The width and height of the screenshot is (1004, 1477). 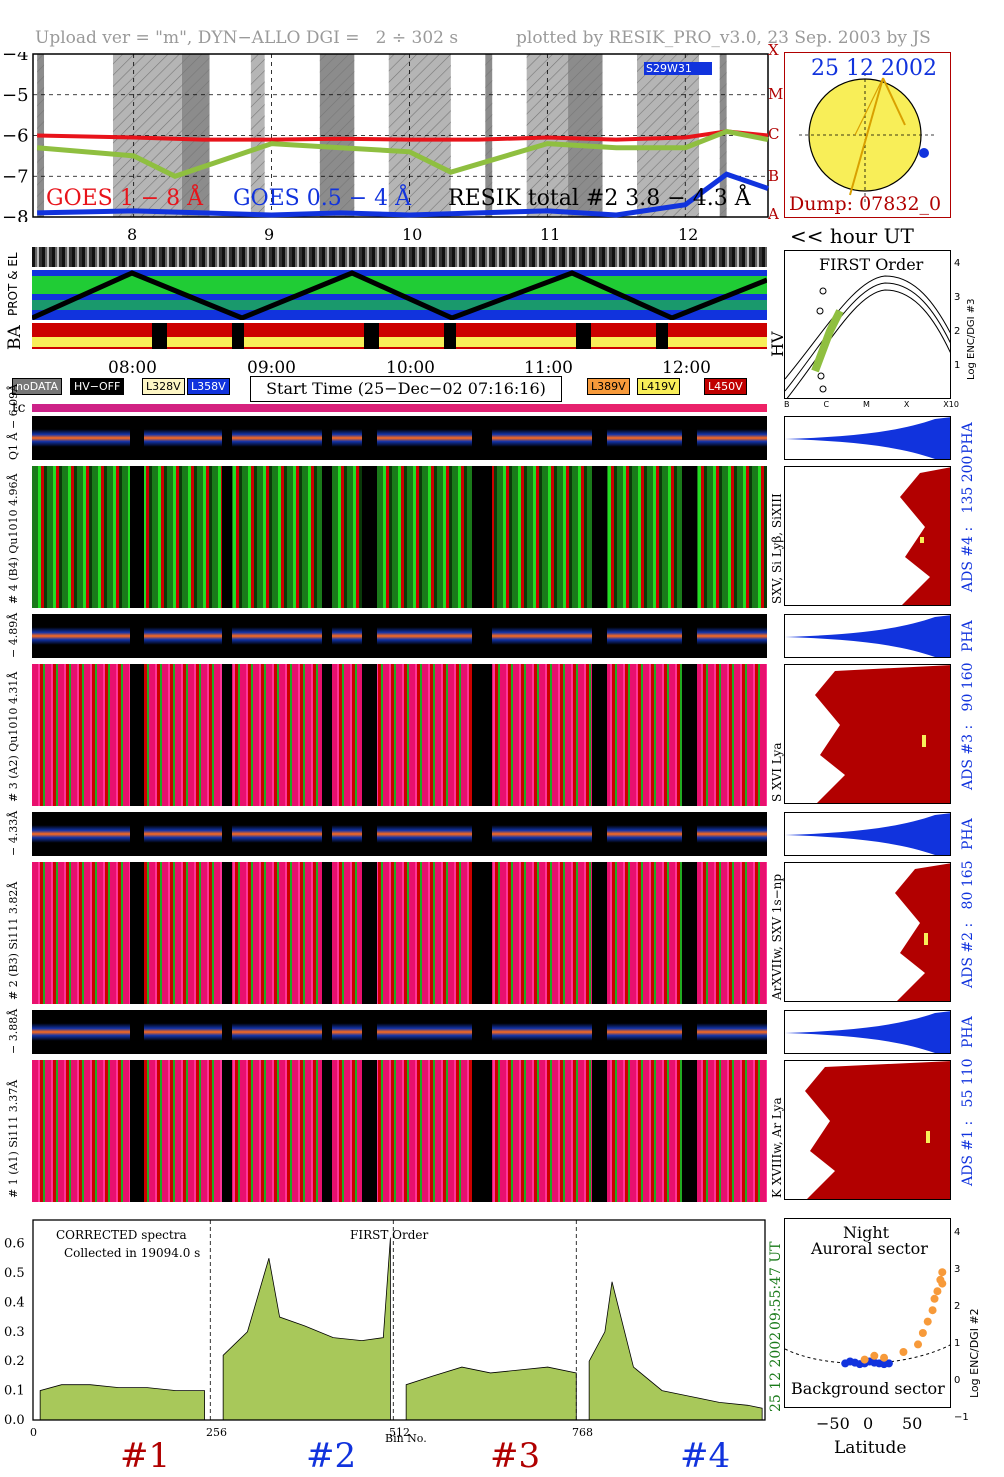 I want to click on legend-nodata: noDATA, so click(x=37, y=386).